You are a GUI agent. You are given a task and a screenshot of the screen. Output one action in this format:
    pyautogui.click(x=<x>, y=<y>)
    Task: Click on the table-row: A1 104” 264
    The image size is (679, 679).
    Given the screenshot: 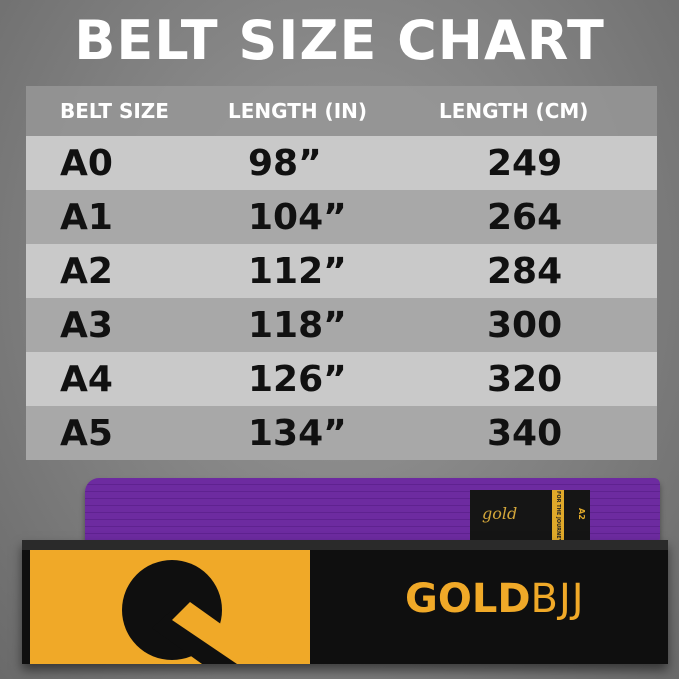 What is the action you would take?
    pyautogui.click(x=341, y=217)
    